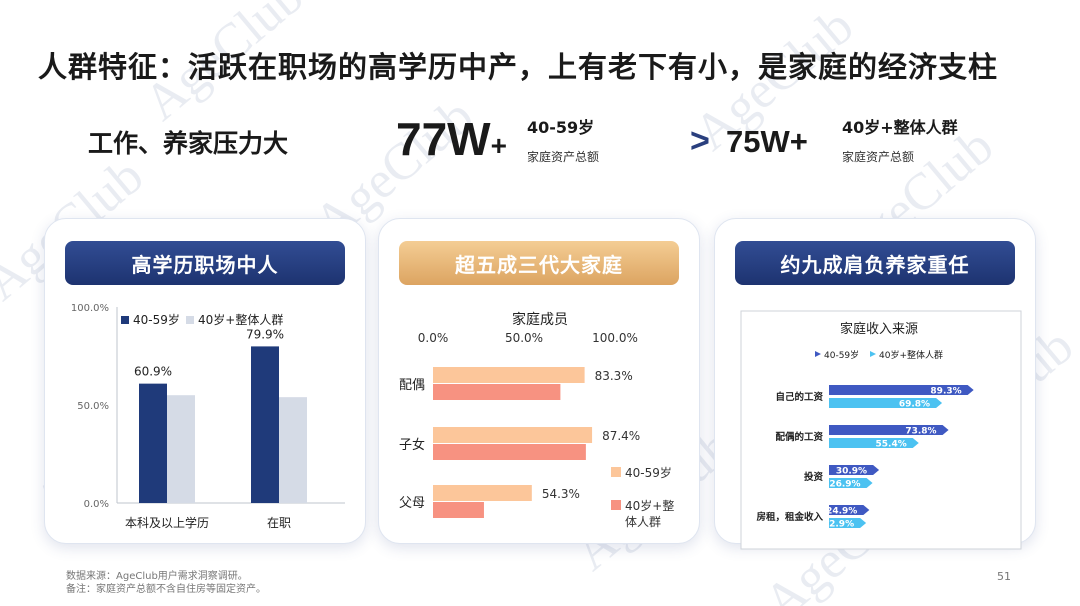 This screenshot has width=1080, height=606. Describe the element at coordinates (920, 432) in the screenshot. I see `data-label-40-59: 73.8%` at that location.